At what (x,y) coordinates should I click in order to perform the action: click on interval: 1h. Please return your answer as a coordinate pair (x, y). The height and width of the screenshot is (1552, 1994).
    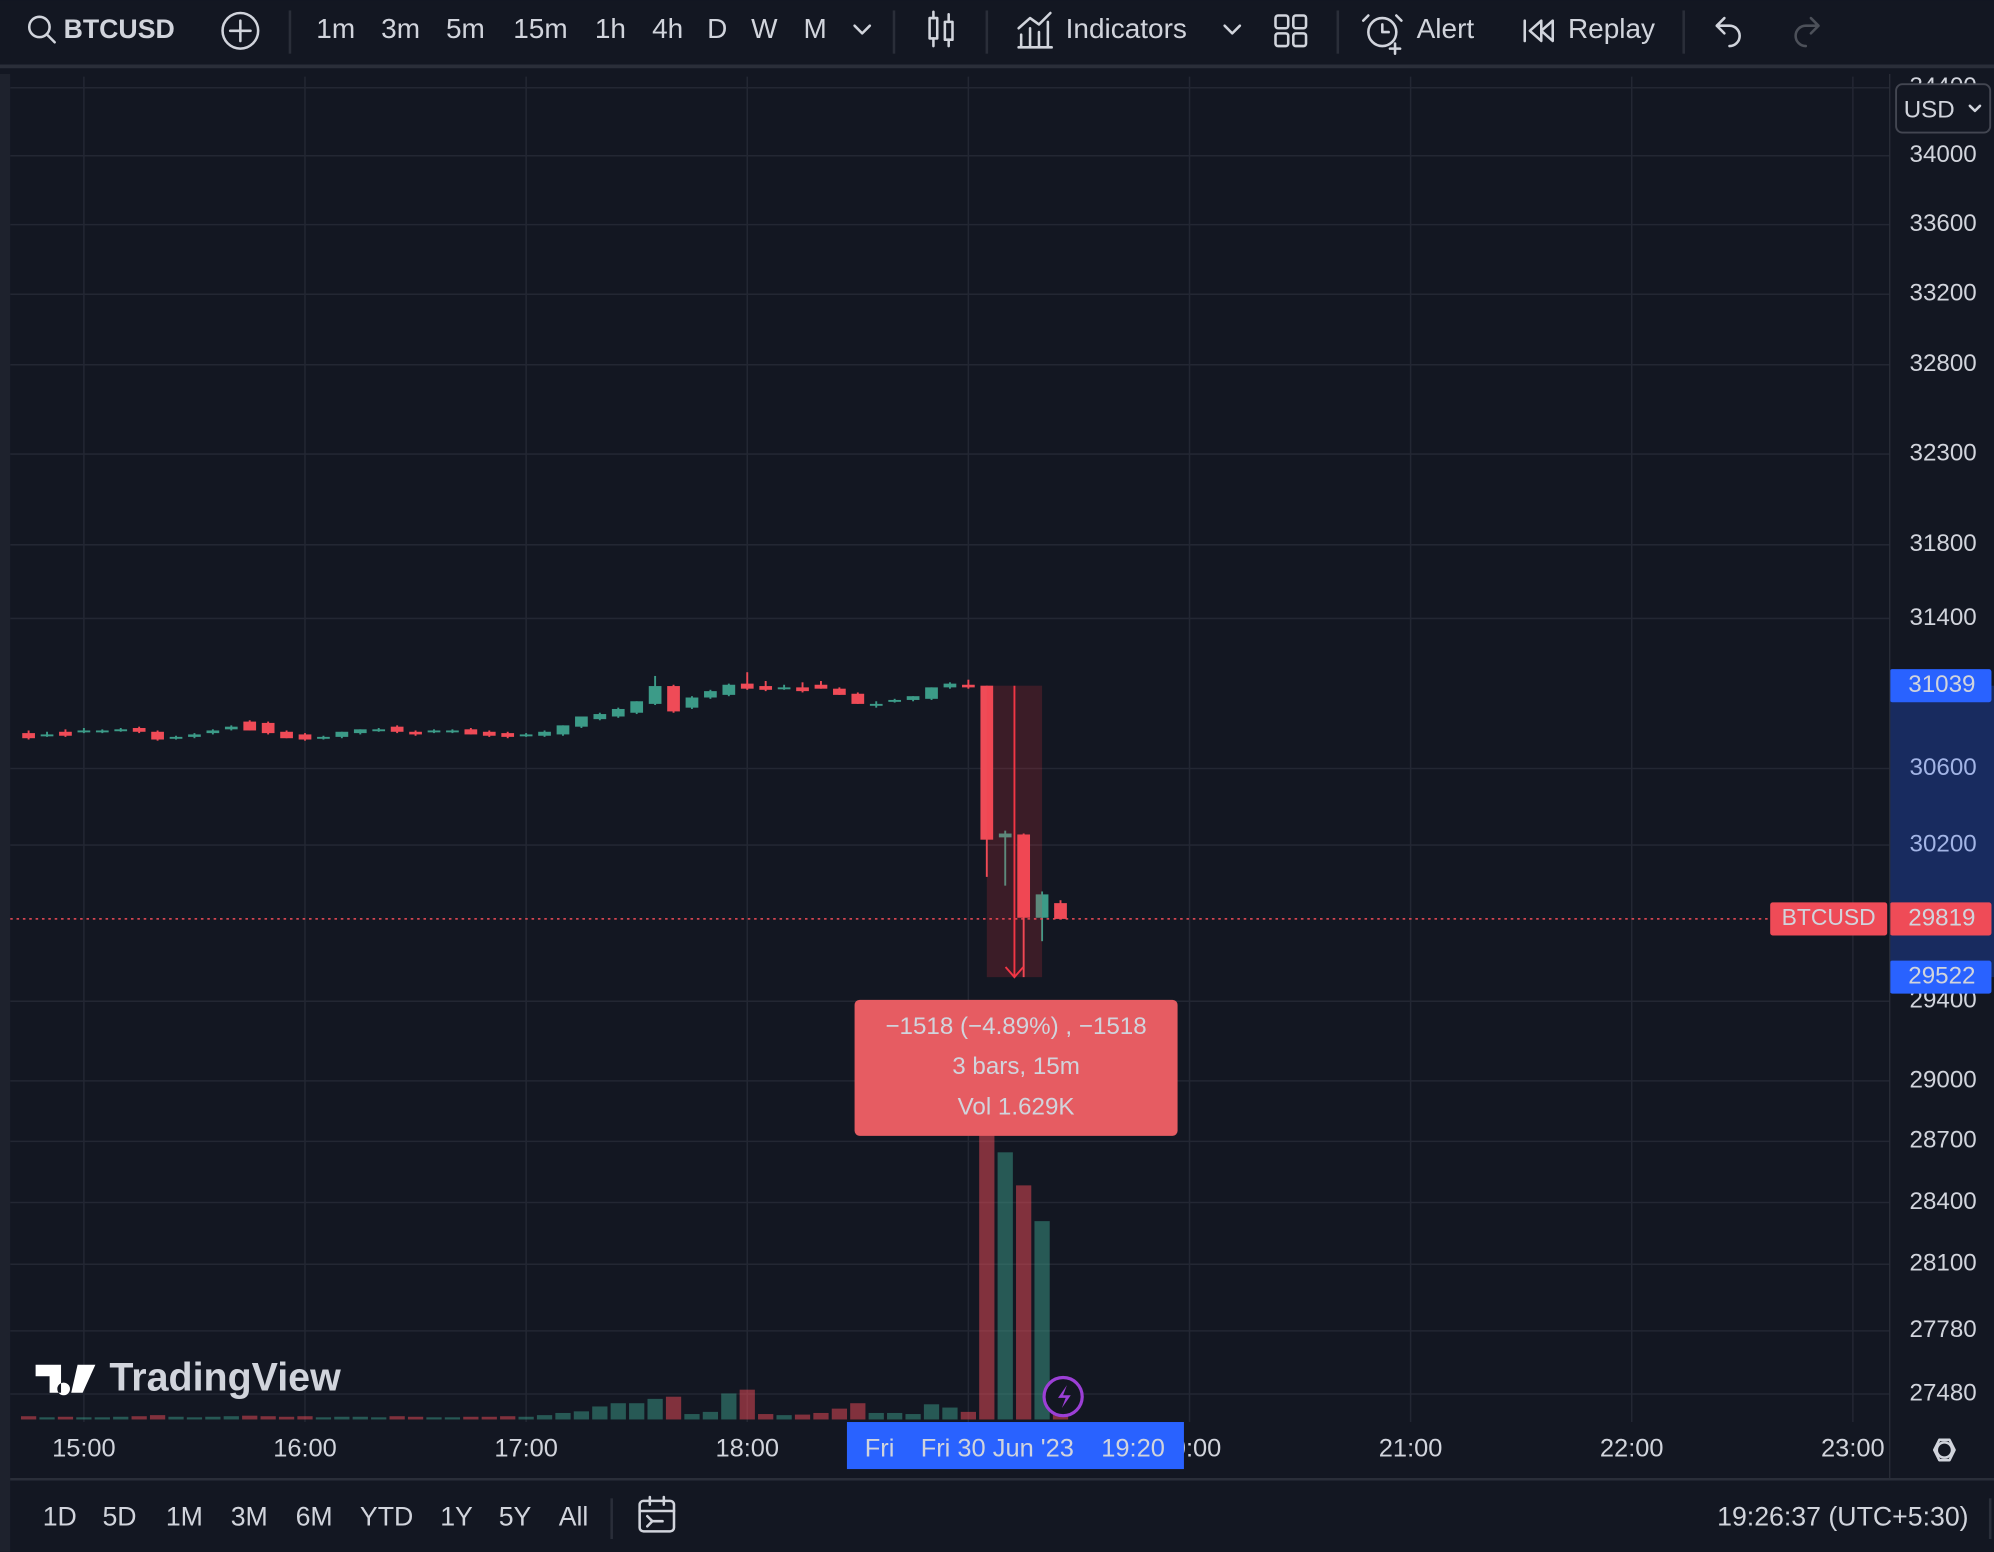
    Looking at the image, I should click on (610, 28).